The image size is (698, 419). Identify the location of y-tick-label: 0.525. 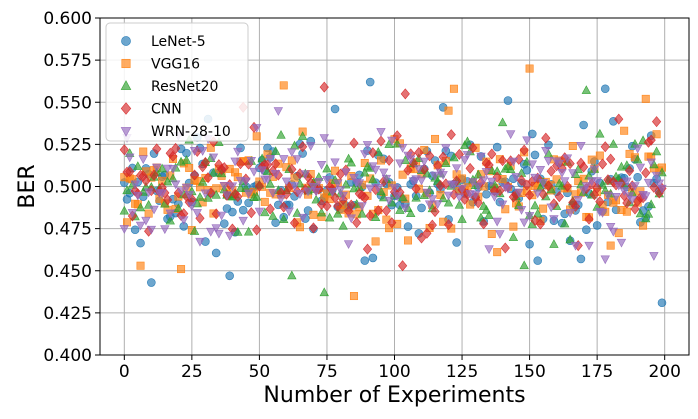
(67, 145).